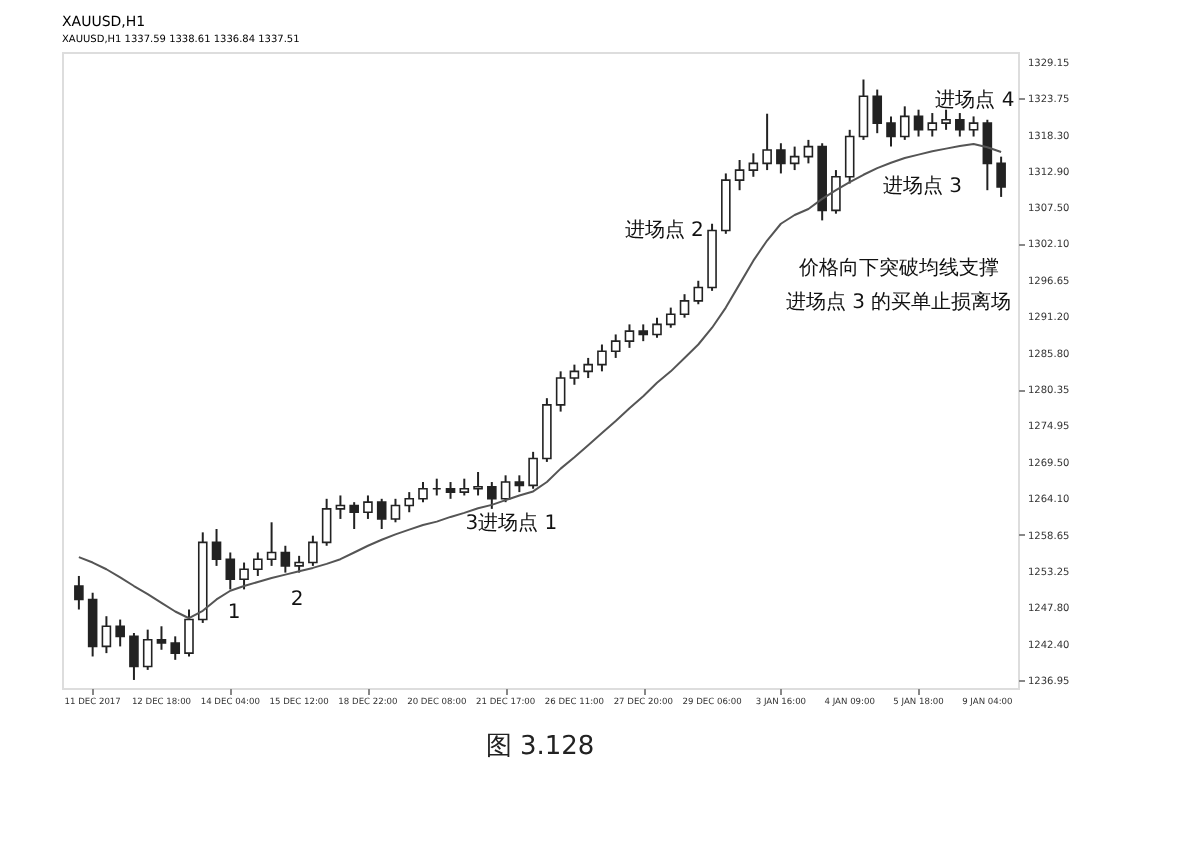 This screenshot has height=842, width=1198. I want to click on annotation: 3进场点 1, so click(511, 522).